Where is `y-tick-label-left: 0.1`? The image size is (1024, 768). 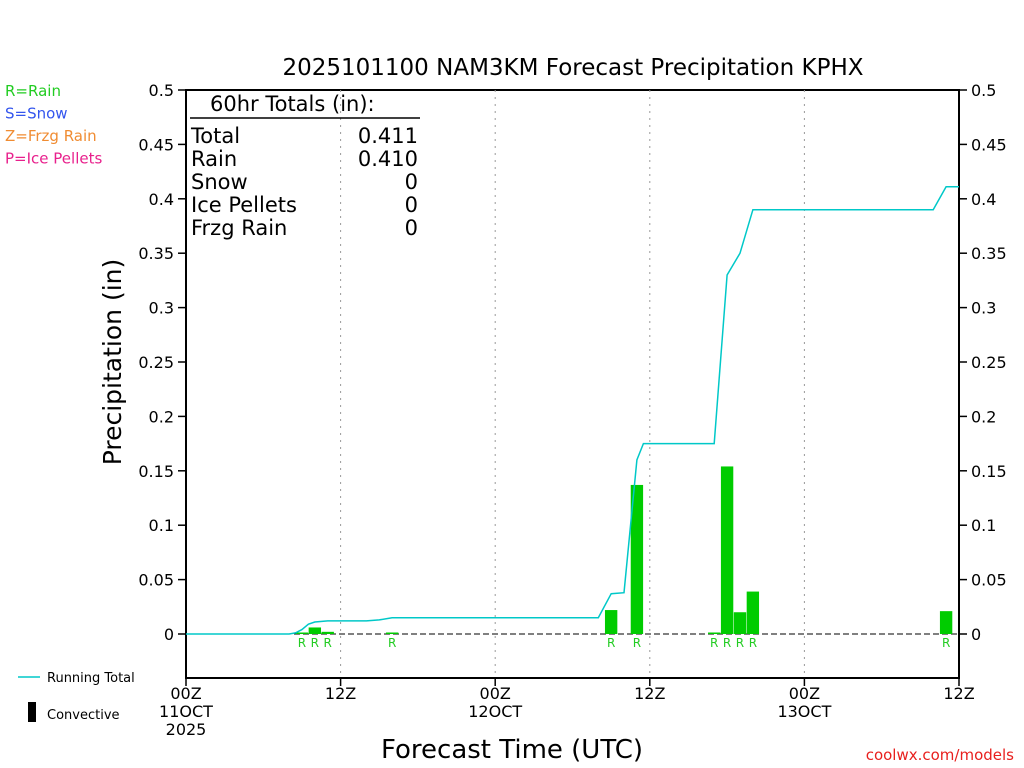 y-tick-label-left: 0.1 is located at coordinates (161, 525).